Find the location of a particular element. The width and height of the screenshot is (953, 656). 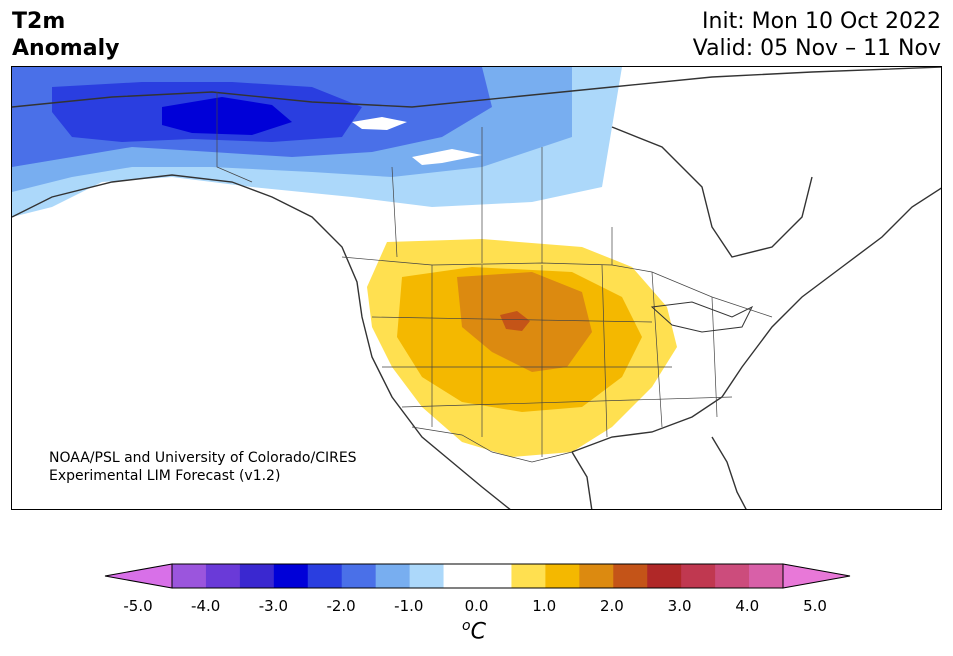

colorbar-outline is located at coordinates (477, 576).